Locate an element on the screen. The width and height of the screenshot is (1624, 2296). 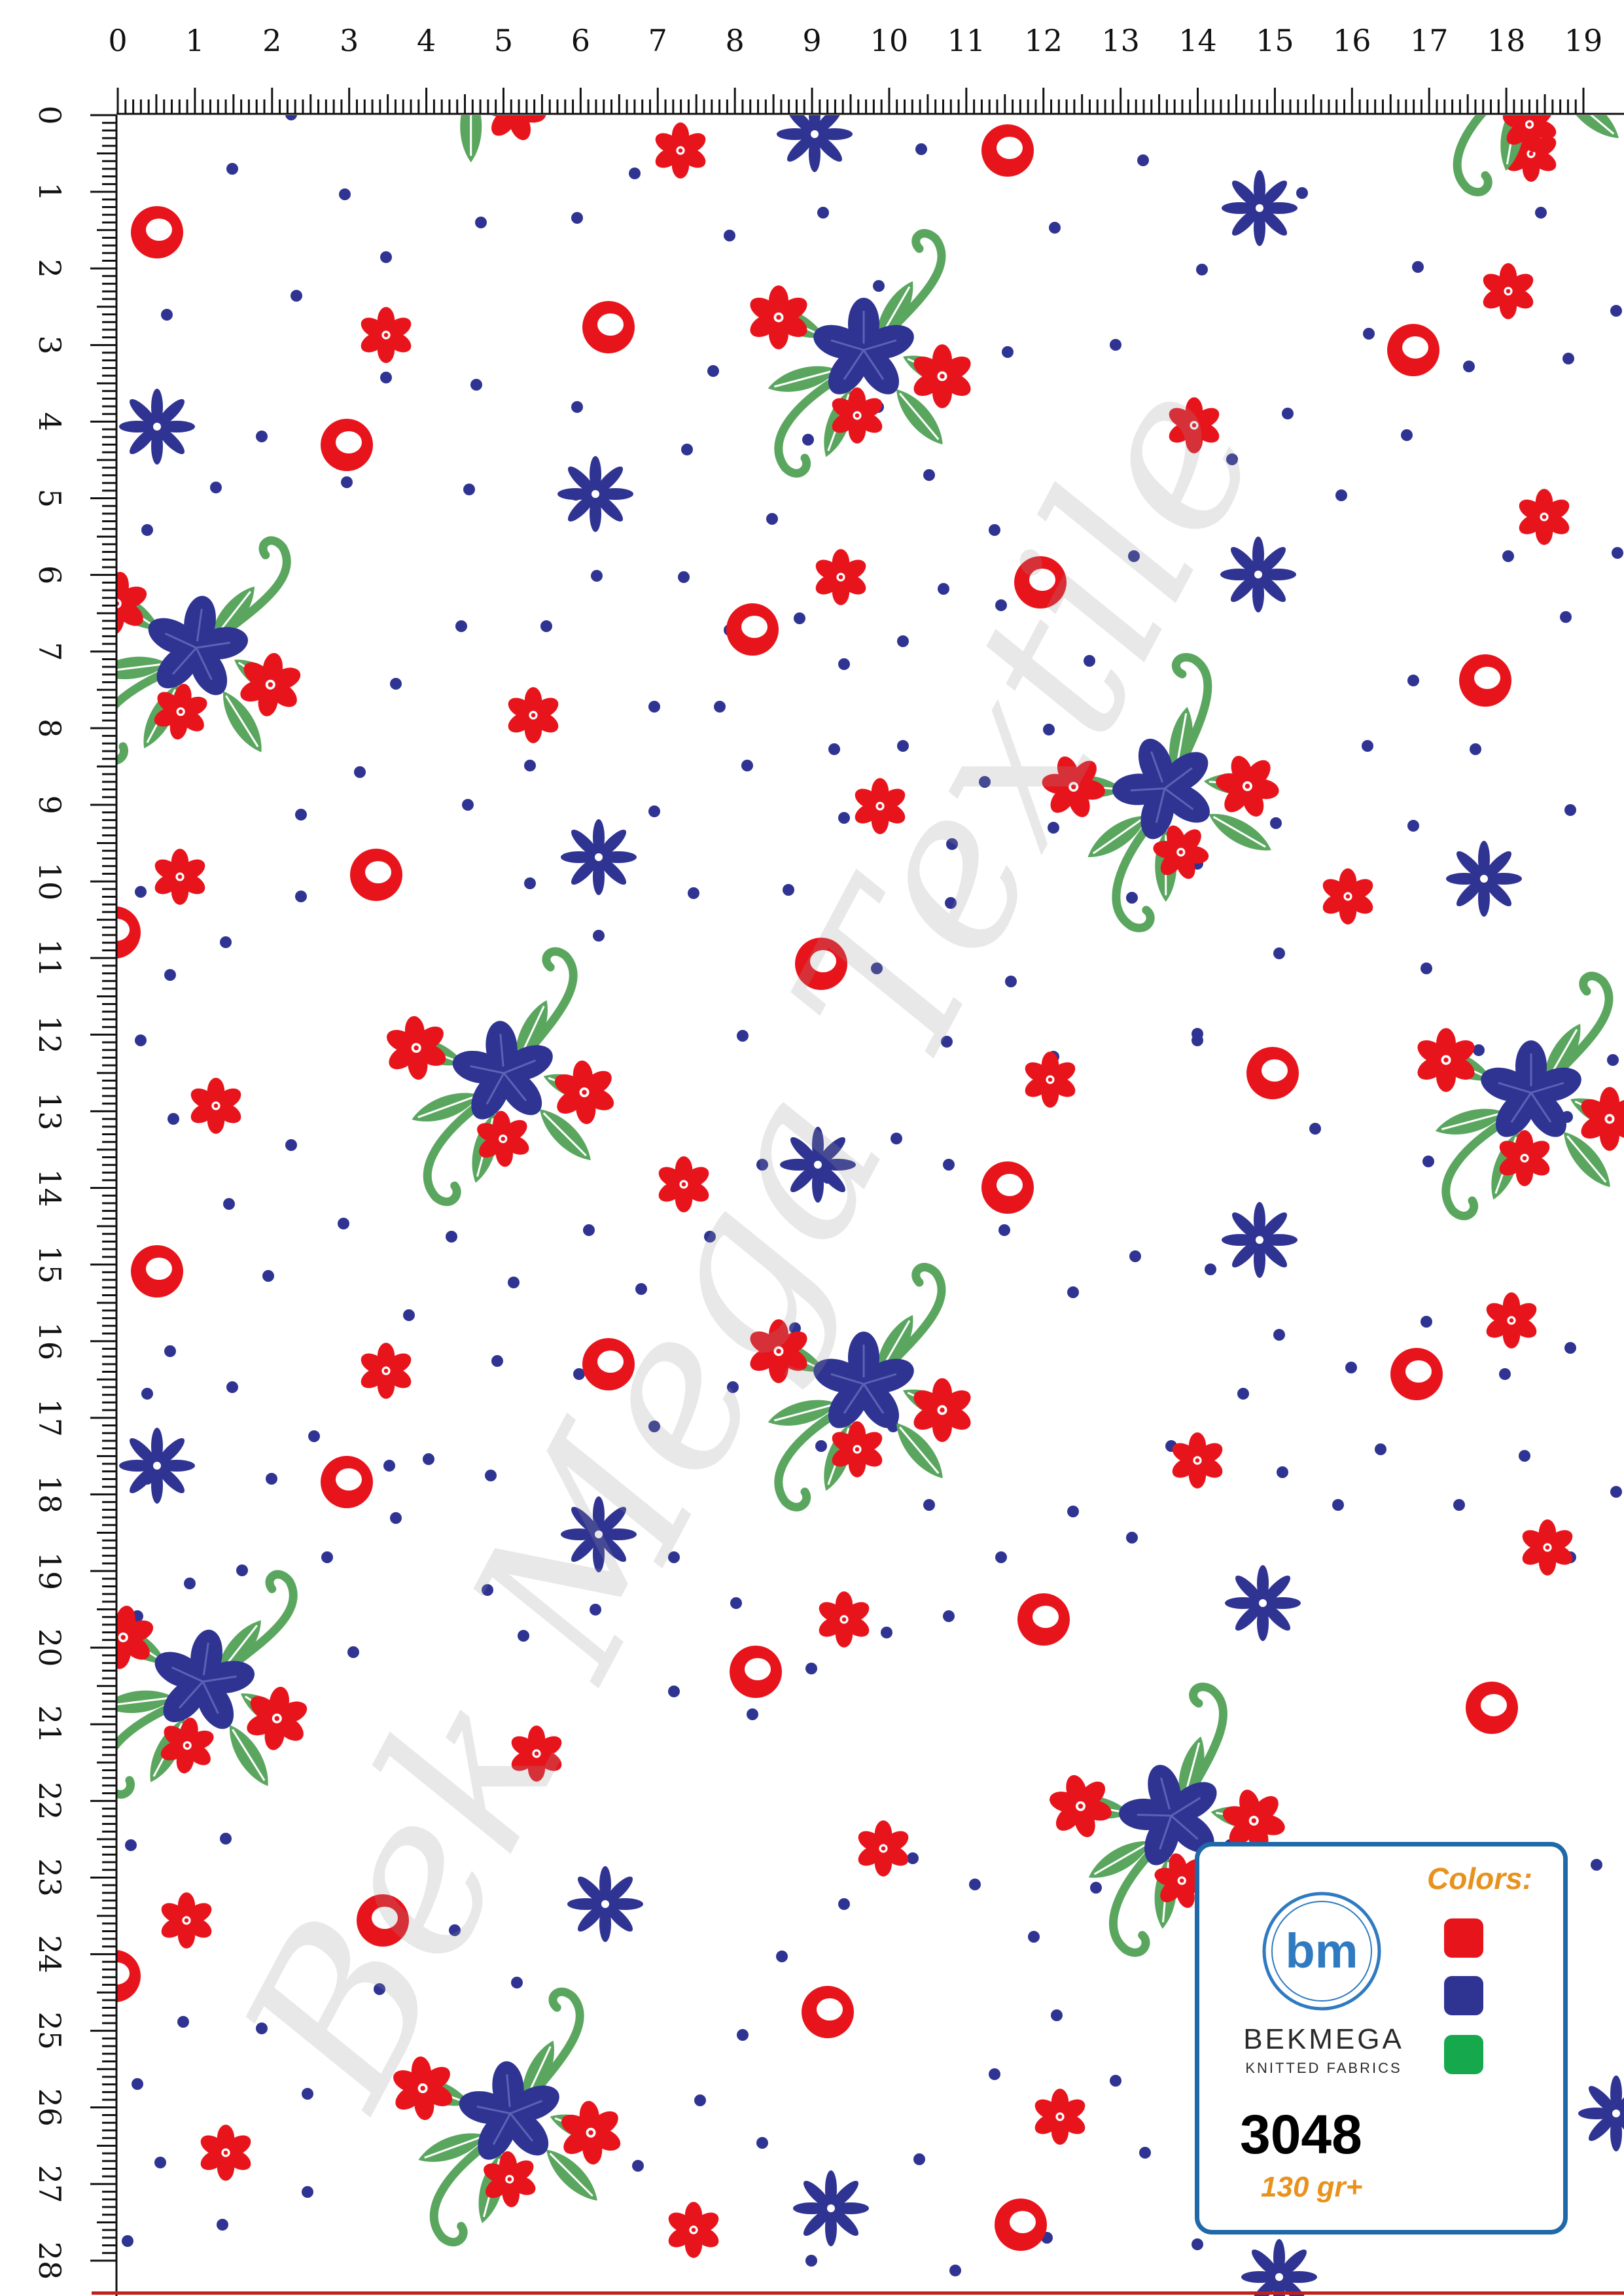
left-ruler-label: 4 is located at coordinates (49, 422).